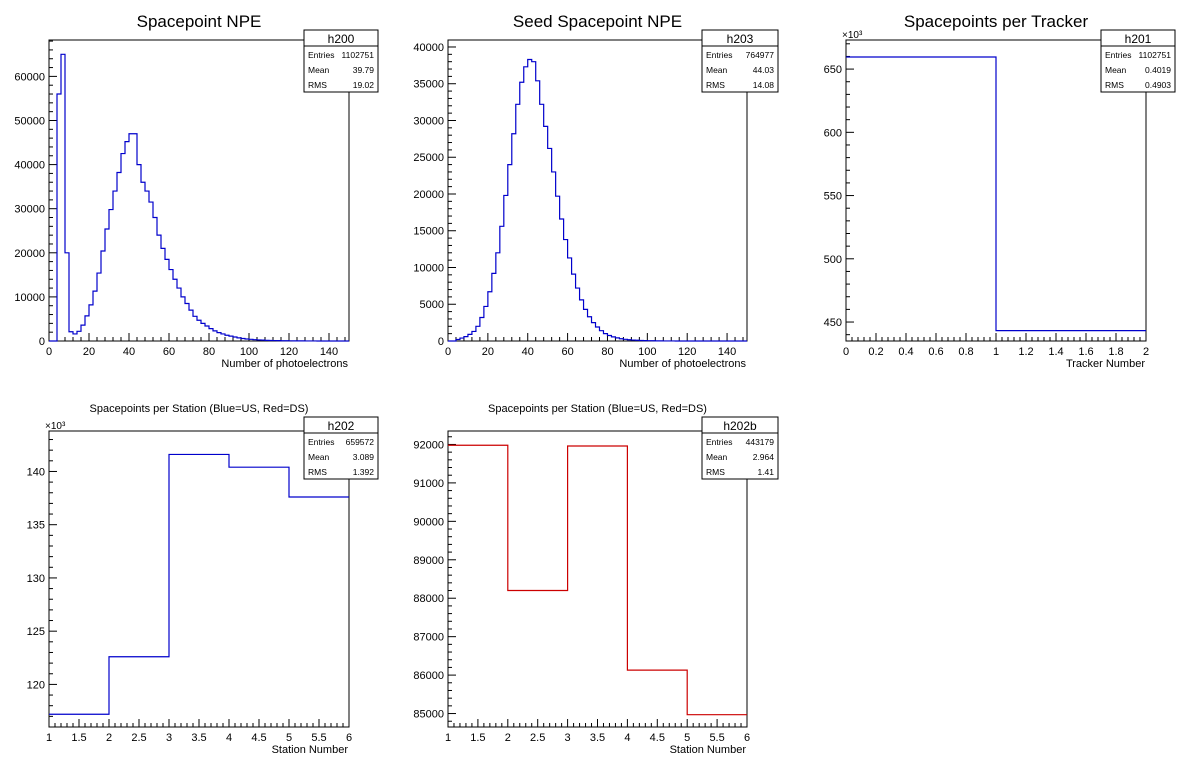 The image size is (1196, 772). I want to click on x-axis-label: Tracker Number, so click(1105, 364).